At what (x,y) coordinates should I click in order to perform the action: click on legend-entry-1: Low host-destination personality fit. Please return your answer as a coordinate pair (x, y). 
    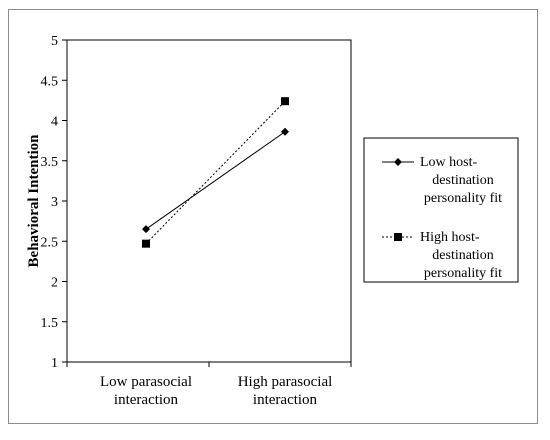
    Looking at the image, I should click on (442, 180).